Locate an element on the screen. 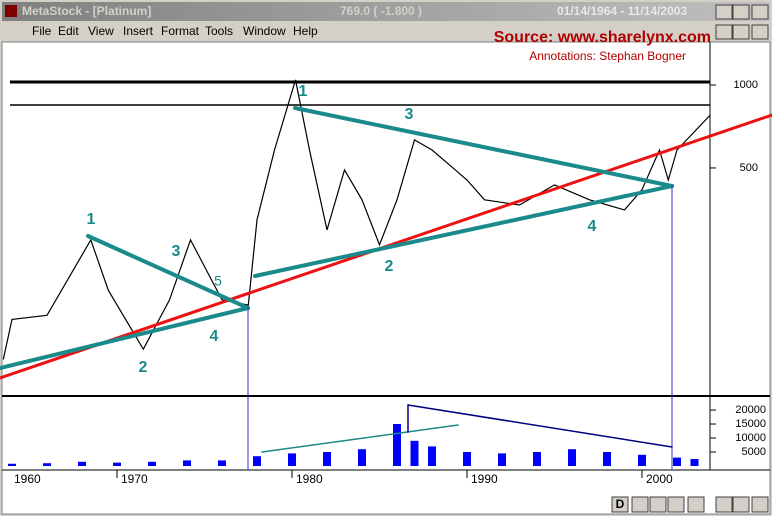  menu-item: Format is located at coordinates (180, 31).